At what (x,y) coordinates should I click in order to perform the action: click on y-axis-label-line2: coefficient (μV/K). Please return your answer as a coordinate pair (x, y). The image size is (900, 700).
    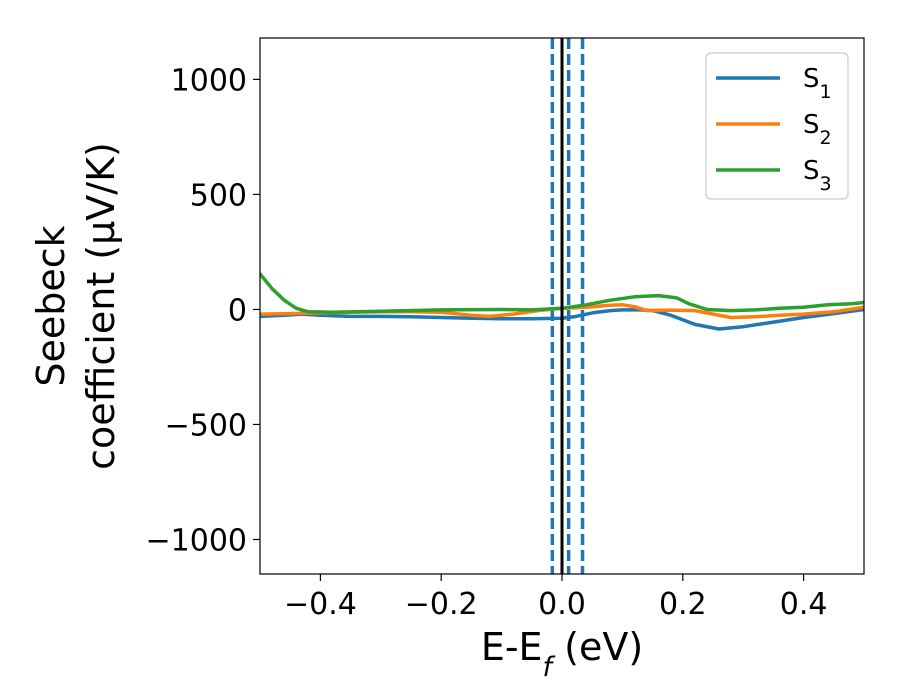
    Looking at the image, I should click on (101, 306).